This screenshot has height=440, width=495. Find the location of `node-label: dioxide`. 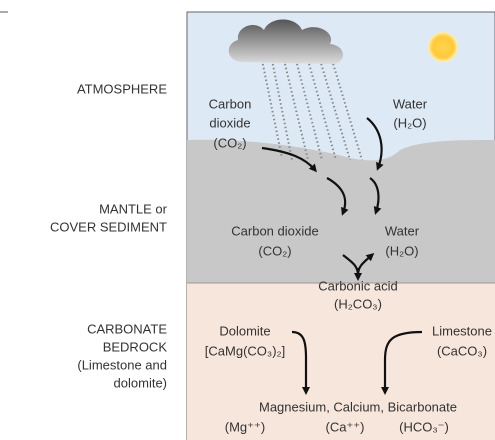

node-label: dioxide is located at coordinates (229, 122).